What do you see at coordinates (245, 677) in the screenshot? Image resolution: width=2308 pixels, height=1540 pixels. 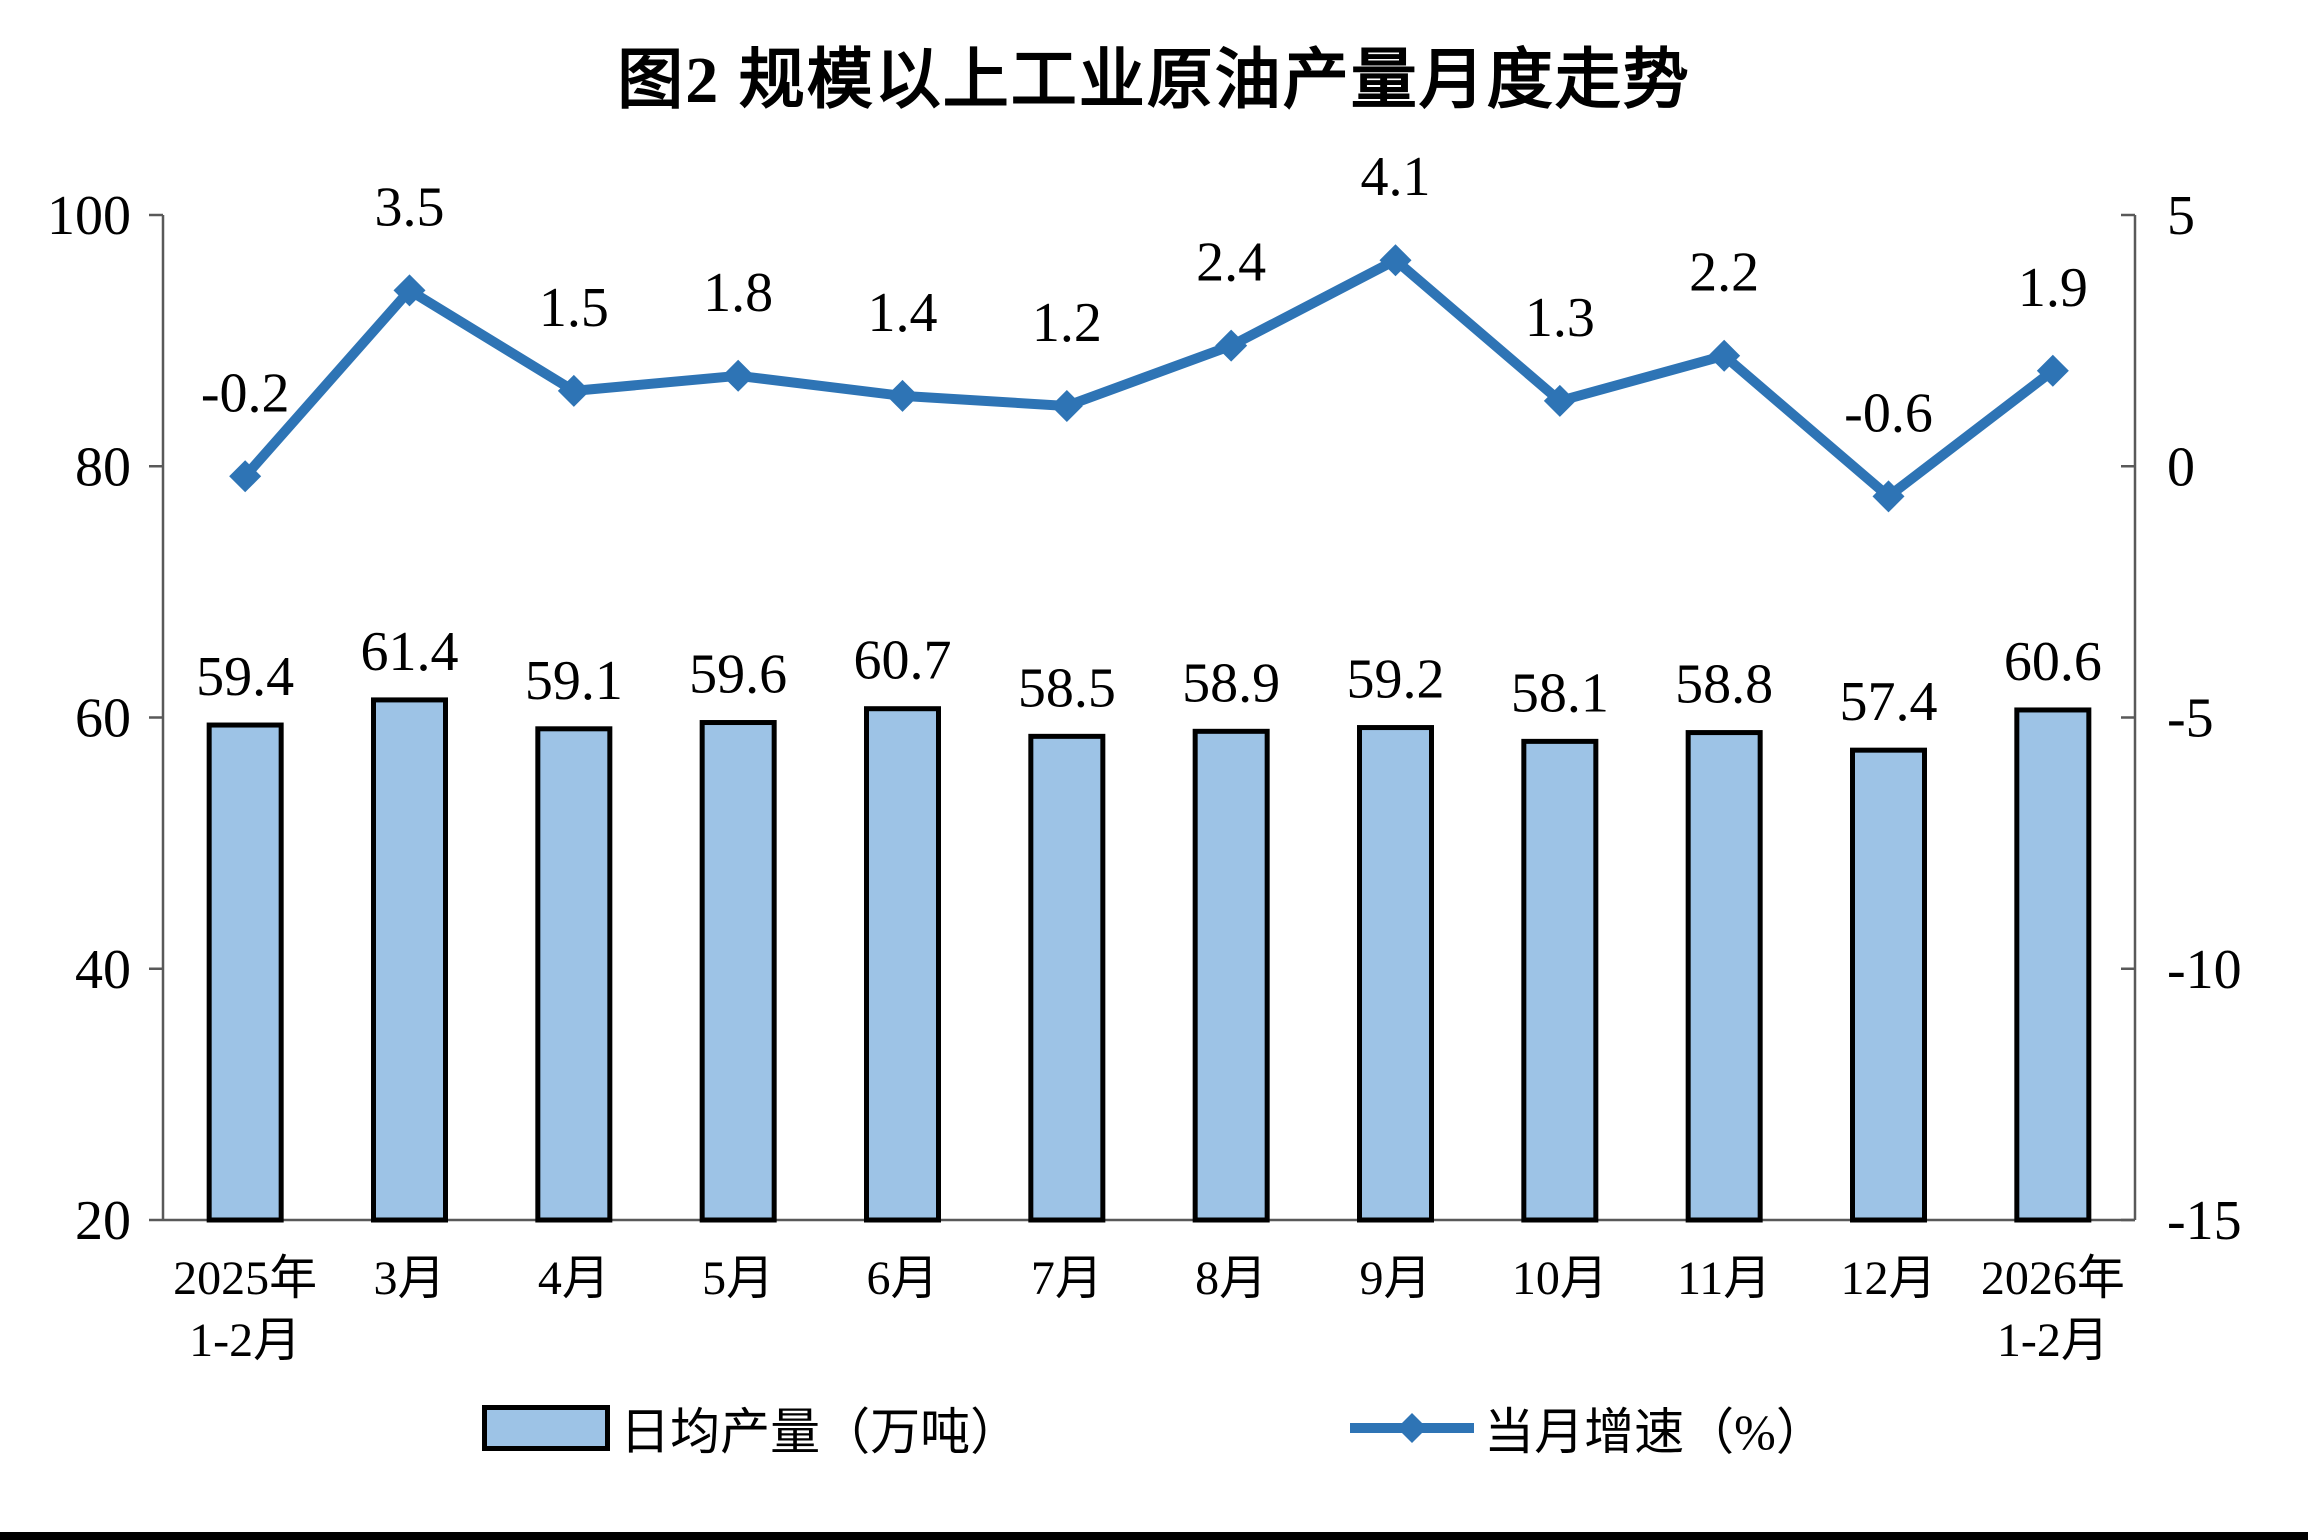 I see `bar-value-label: 59.4` at bounding box center [245, 677].